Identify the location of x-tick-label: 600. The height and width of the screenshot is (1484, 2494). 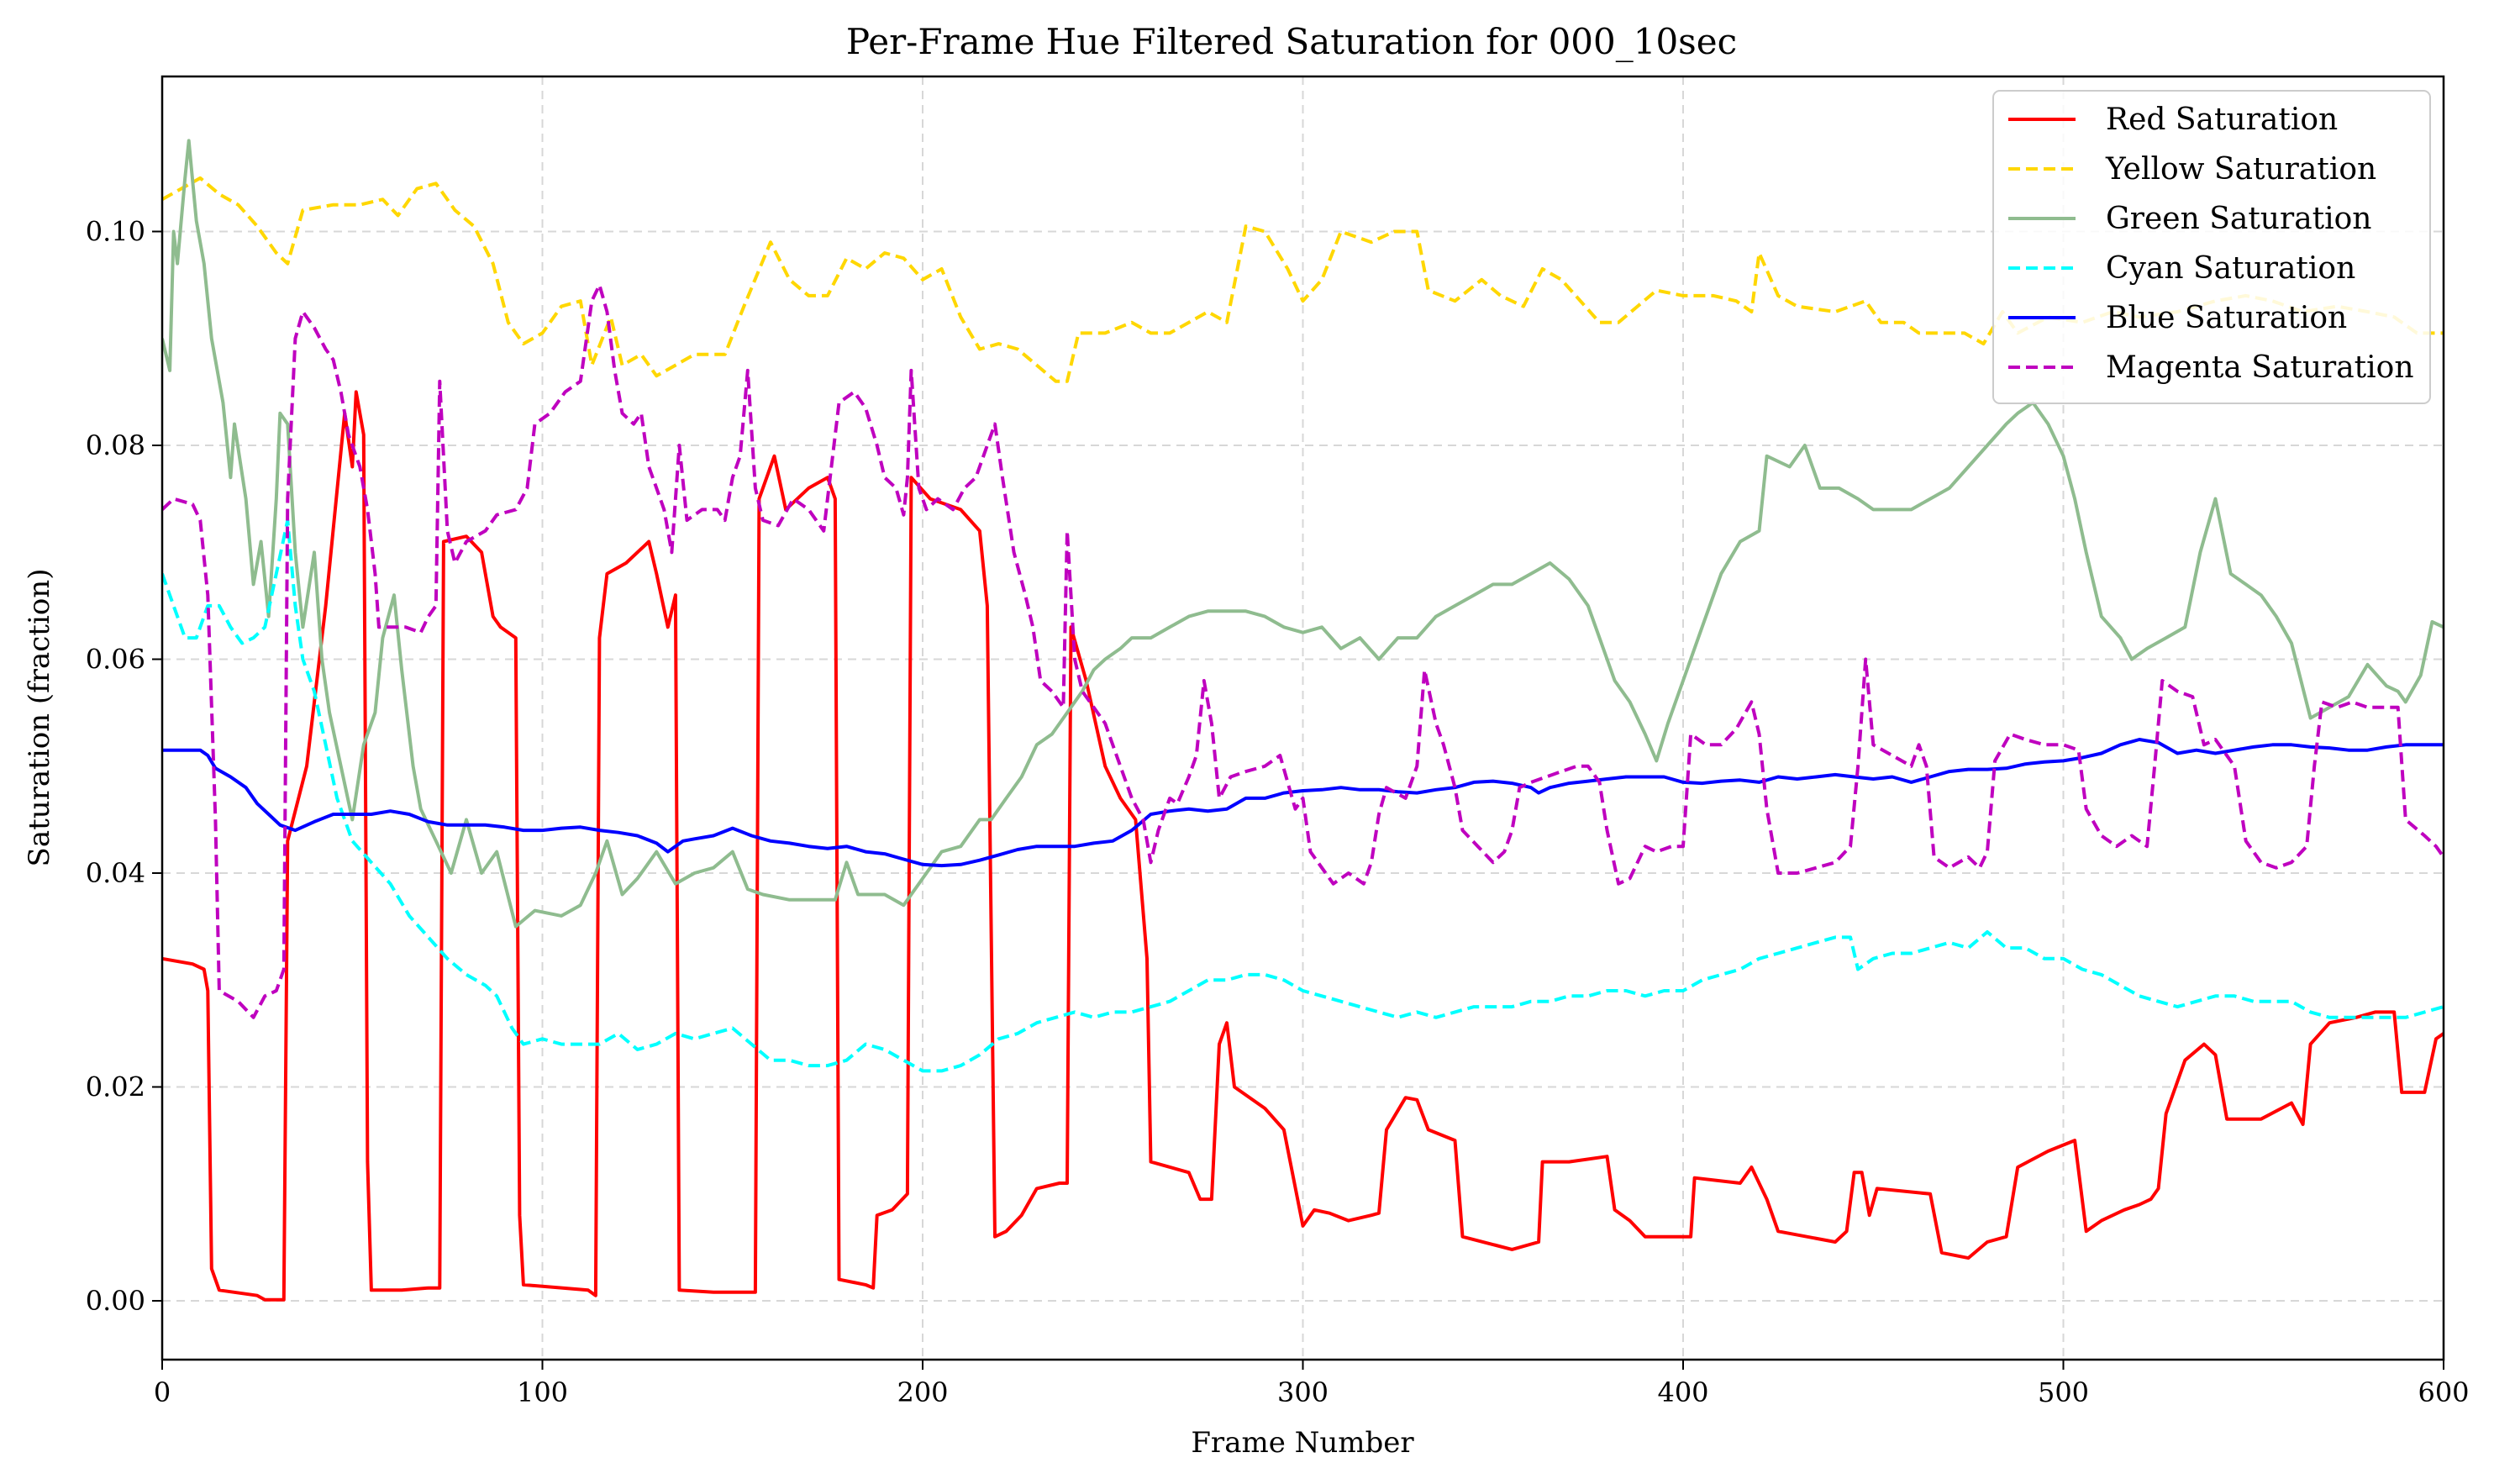
(2443, 1392).